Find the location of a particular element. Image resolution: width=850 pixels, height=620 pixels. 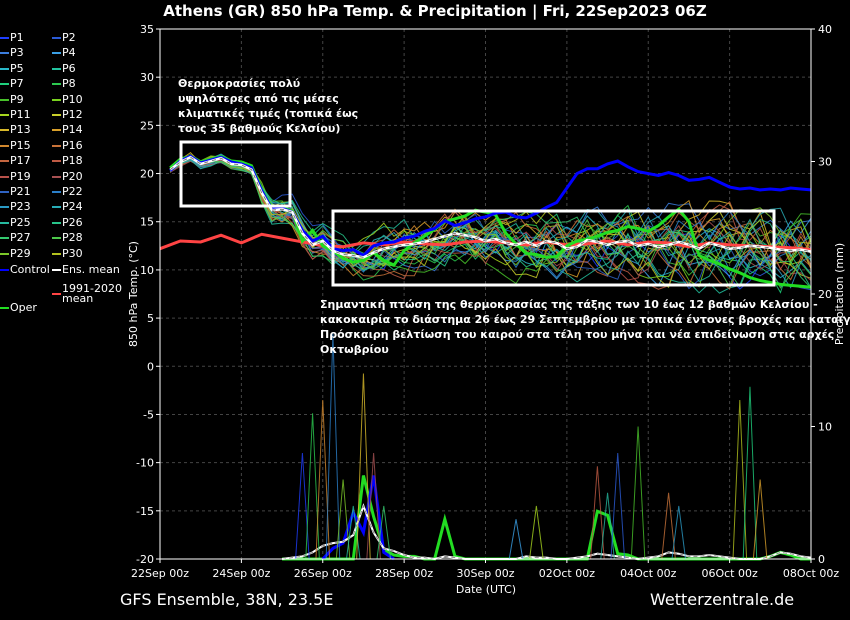

legend-label: P4 is located at coordinates (69, 53).